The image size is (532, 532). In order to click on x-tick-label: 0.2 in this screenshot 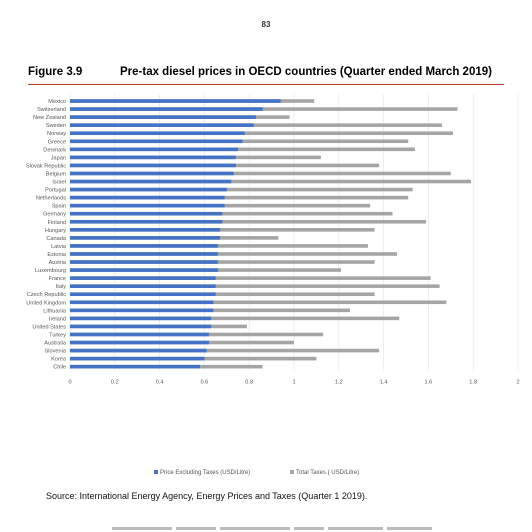, I will do `click(115, 383)`.